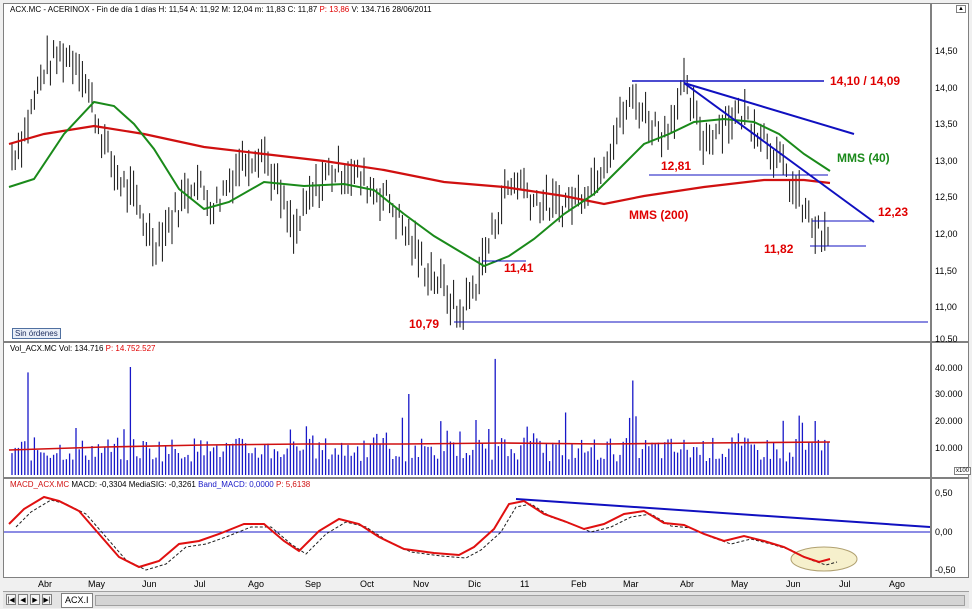 The height and width of the screenshot is (609, 972). What do you see at coordinates (421, 584) in the screenshot?
I see `x-label: Nov` at bounding box center [421, 584].